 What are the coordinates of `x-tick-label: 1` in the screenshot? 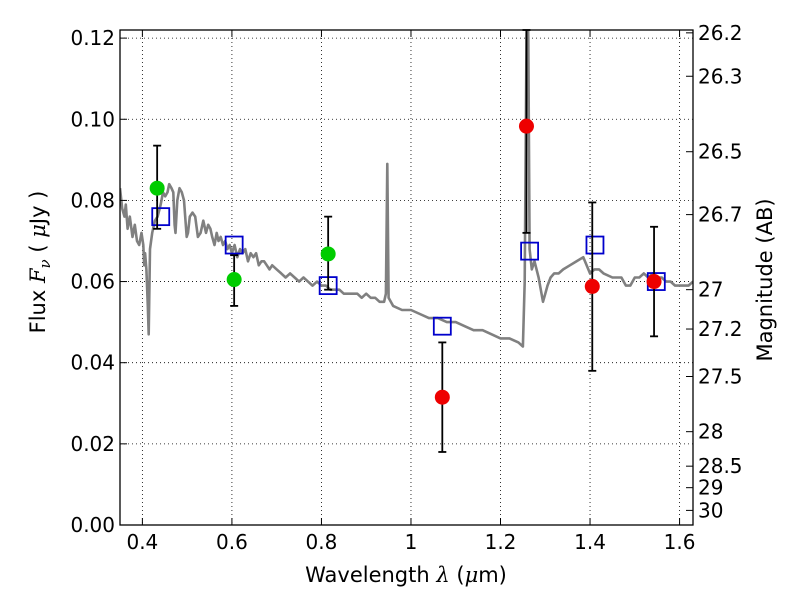 It's located at (411, 542).